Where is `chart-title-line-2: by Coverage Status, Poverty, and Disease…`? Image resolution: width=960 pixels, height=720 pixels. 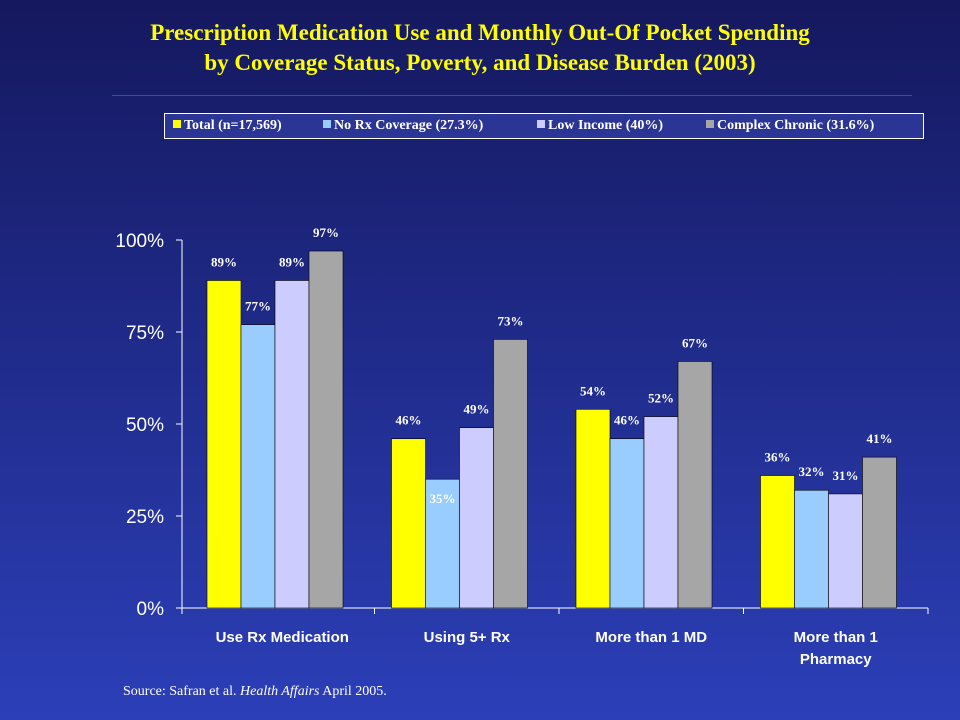
chart-title-line-2: by Coverage Status, Poverty, and Disease… is located at coordinates (480, 62).